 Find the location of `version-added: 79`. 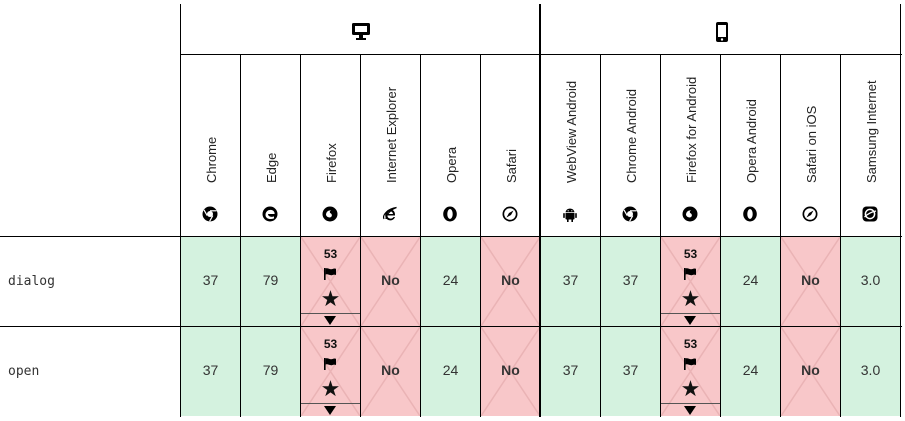

version-added: 79 is located at coordinates (270, 370).